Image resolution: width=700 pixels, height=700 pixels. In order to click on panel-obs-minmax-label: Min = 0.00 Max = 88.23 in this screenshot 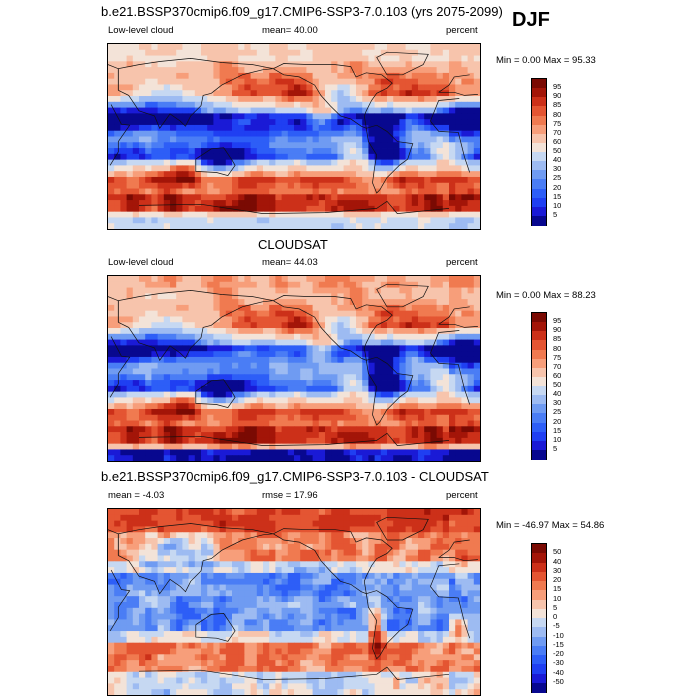, I will do `click(546, 295)`.